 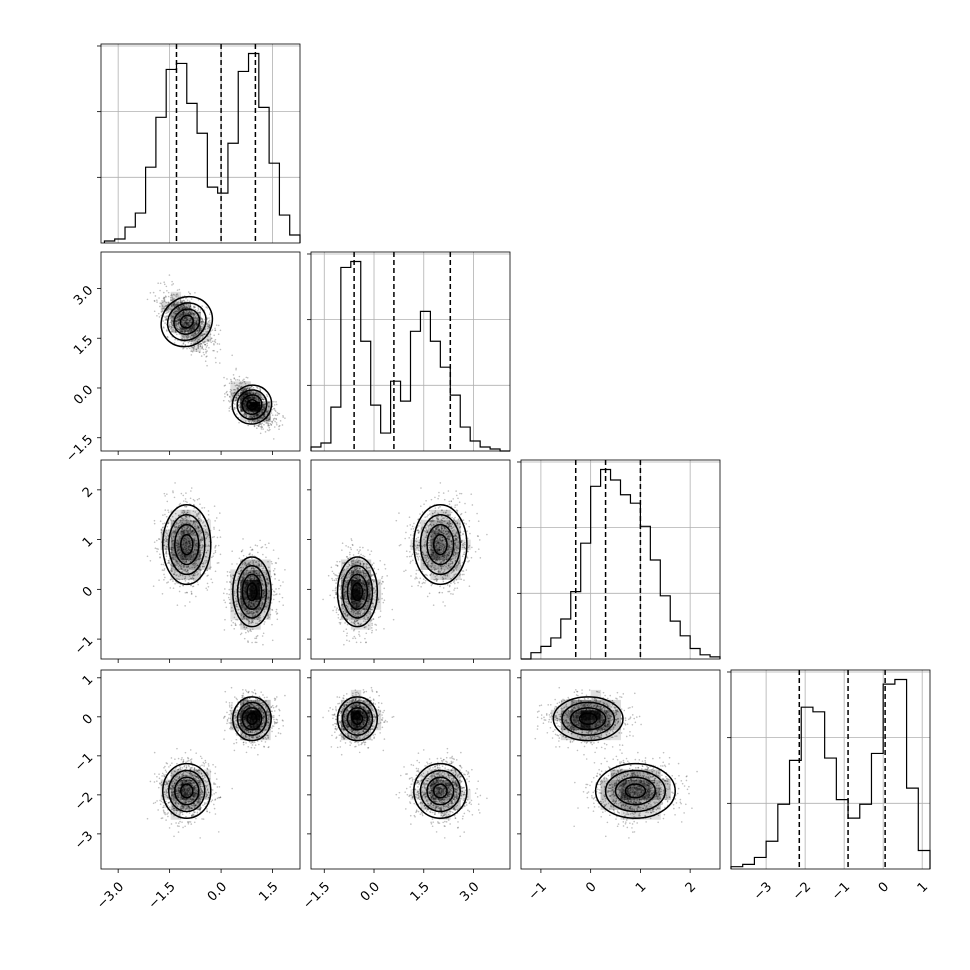 I want to click on density-cell, so click(x=265, y=406).